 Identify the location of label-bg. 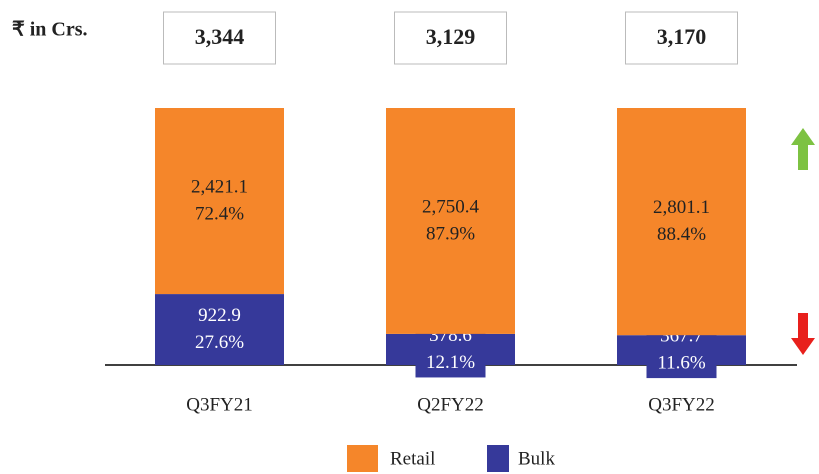
(219, 328).